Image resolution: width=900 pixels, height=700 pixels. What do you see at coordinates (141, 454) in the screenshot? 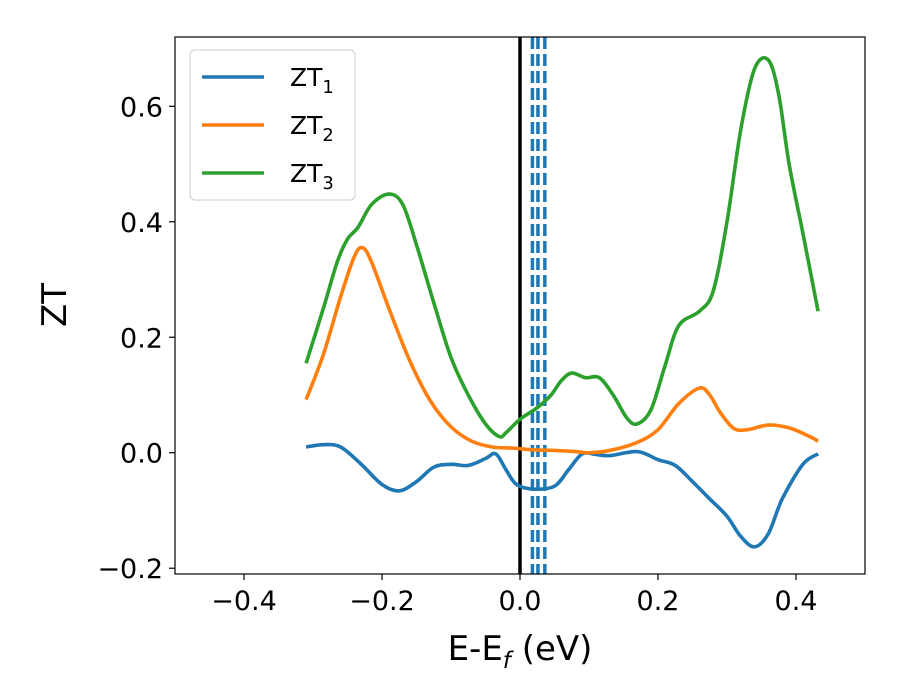
I see `y-tick-label: 0.0` at bounding box center [141, 454].